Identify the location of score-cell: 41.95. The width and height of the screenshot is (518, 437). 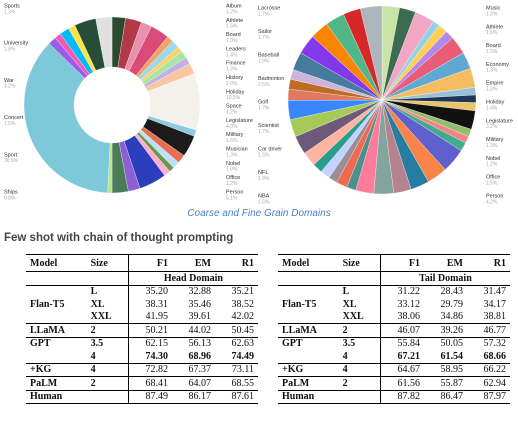
(150, 317).